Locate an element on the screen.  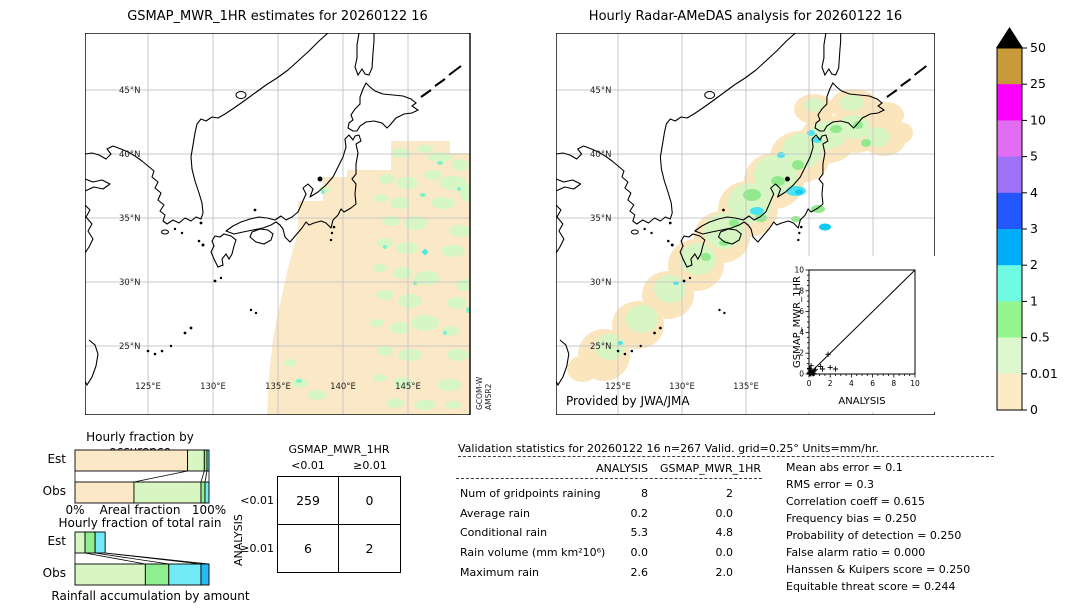
validation-row-label: Num of gridpoints raining is located at coordinates (530, 493).